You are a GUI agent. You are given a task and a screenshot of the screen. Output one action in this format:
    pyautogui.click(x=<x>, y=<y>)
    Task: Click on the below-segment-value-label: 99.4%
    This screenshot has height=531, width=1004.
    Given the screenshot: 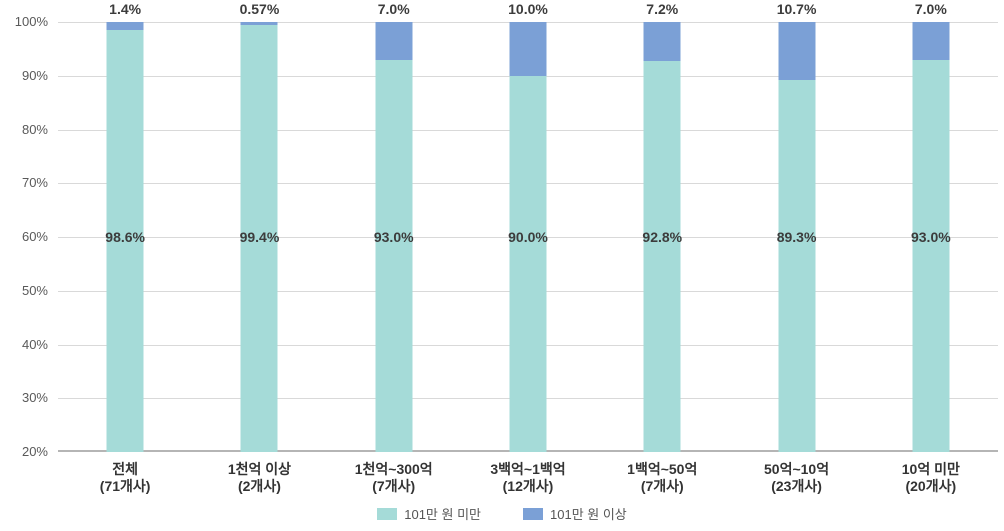 What is the action you would take?
    pyautogui.click(x=259, y=237)
    